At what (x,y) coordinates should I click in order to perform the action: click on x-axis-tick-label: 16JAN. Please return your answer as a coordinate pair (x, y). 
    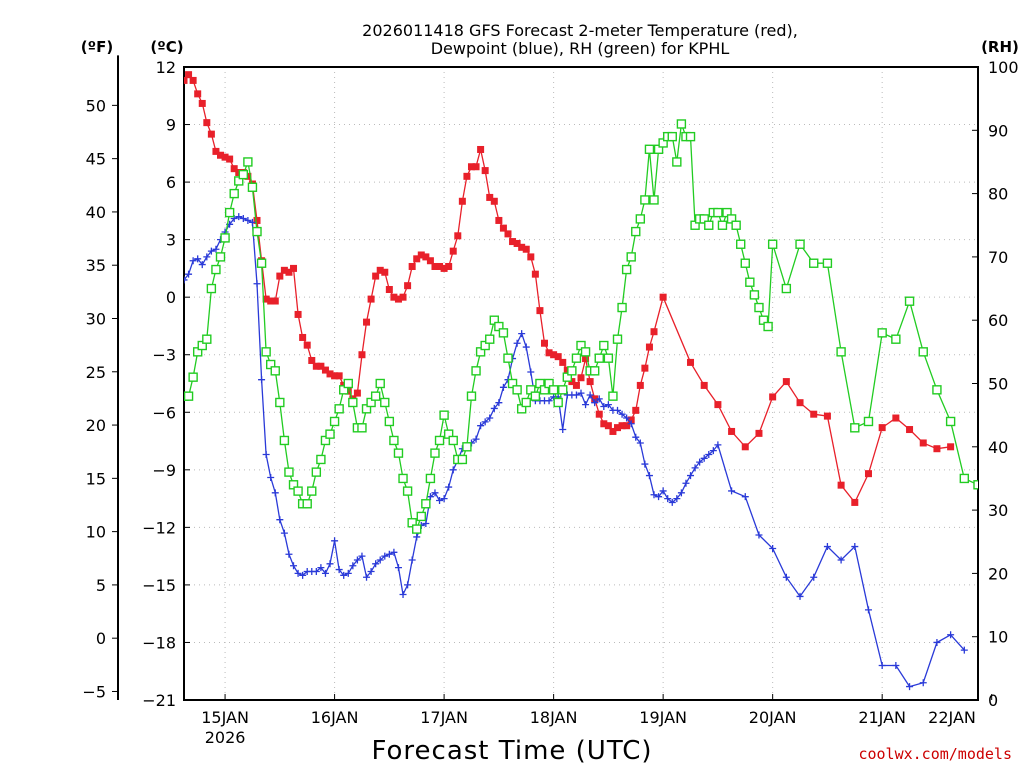
    Looking at the image, I should click on (335, 717).